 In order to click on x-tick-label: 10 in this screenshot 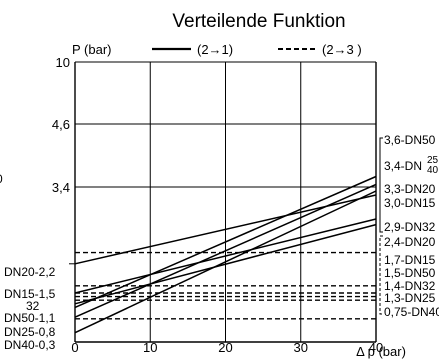, I will do `click(150, 347)`.